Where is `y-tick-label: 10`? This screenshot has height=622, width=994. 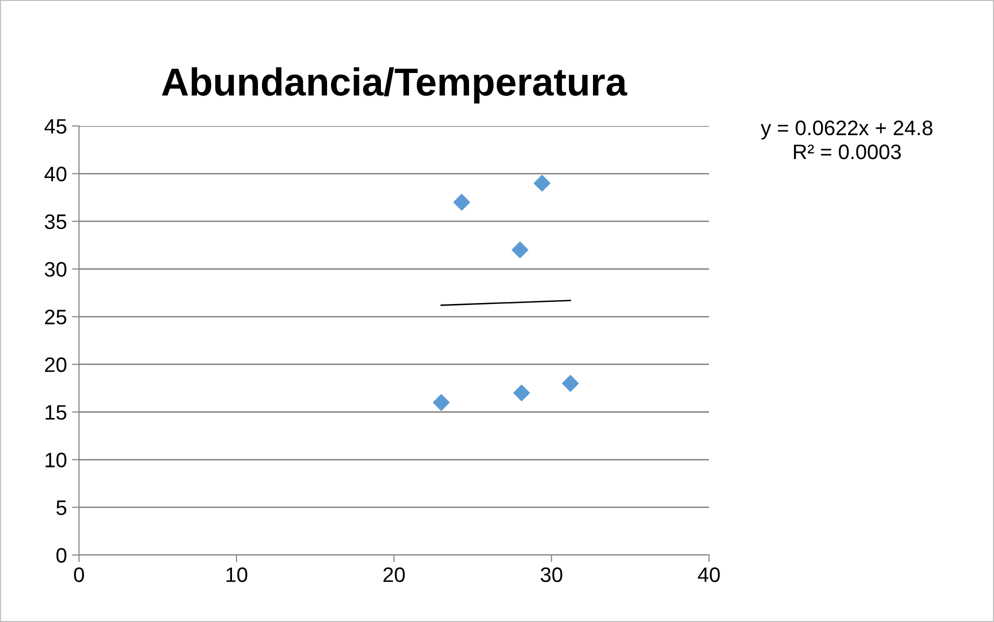
y-tick-label: 10 is located at coordinates (56, 460).